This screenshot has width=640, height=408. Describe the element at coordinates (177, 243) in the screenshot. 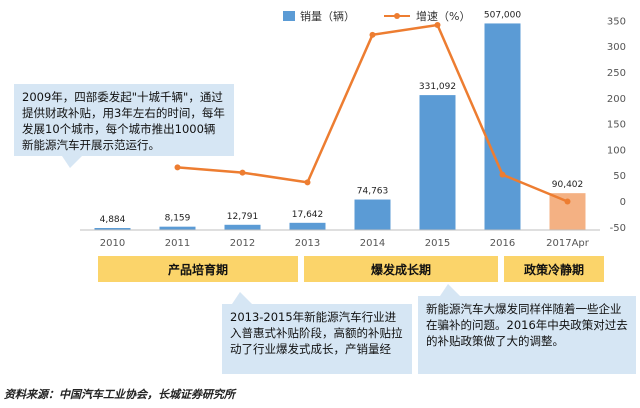

I see `x-tick-2011: 2011` at that location.